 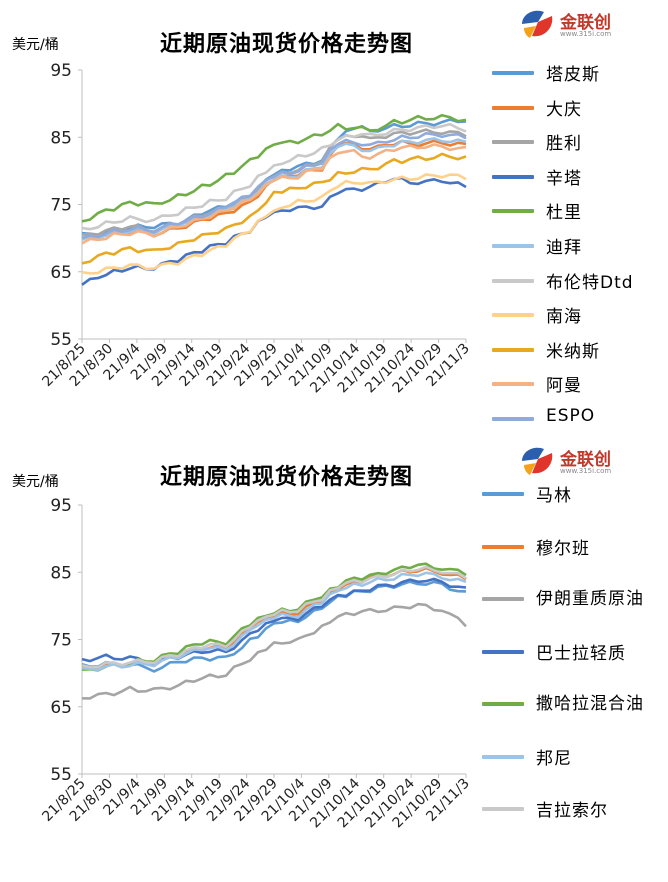 I want to click on legend-item: 穆尔班, so click(x=575, y=549).